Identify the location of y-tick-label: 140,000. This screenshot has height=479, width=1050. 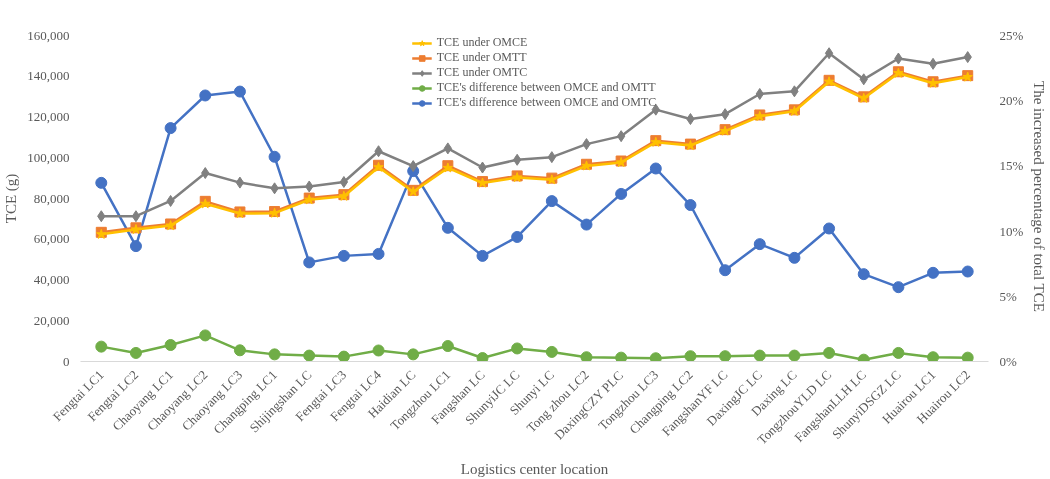
(48, 76).